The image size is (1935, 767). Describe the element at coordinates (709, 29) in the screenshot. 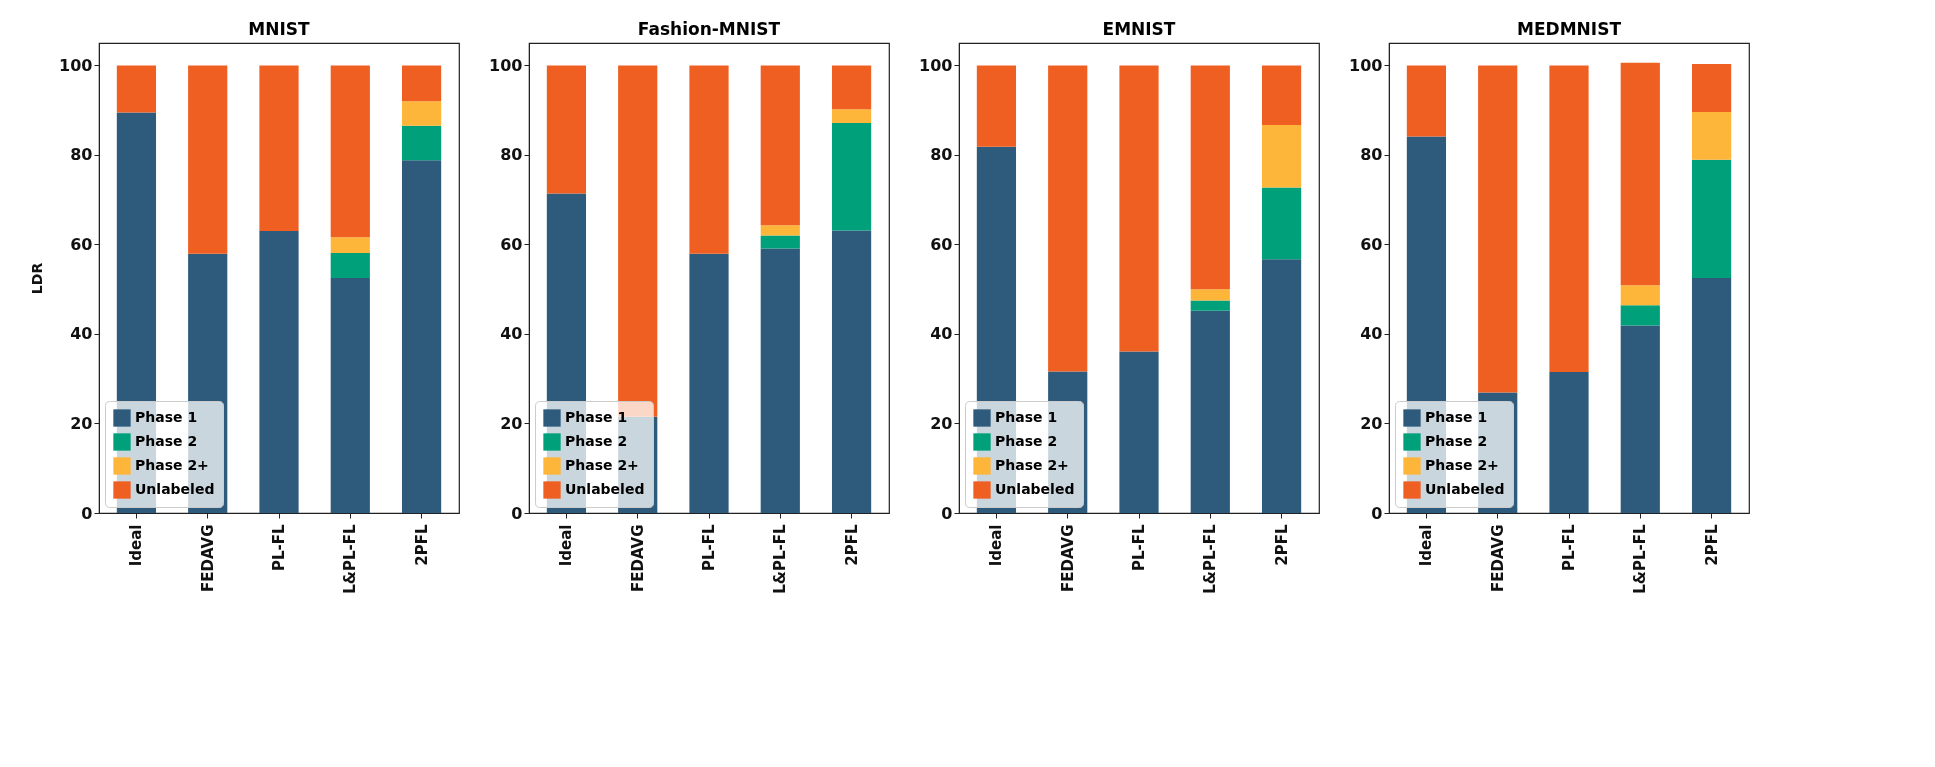

I see `chart-title: Fashion-MNIST` at that location.